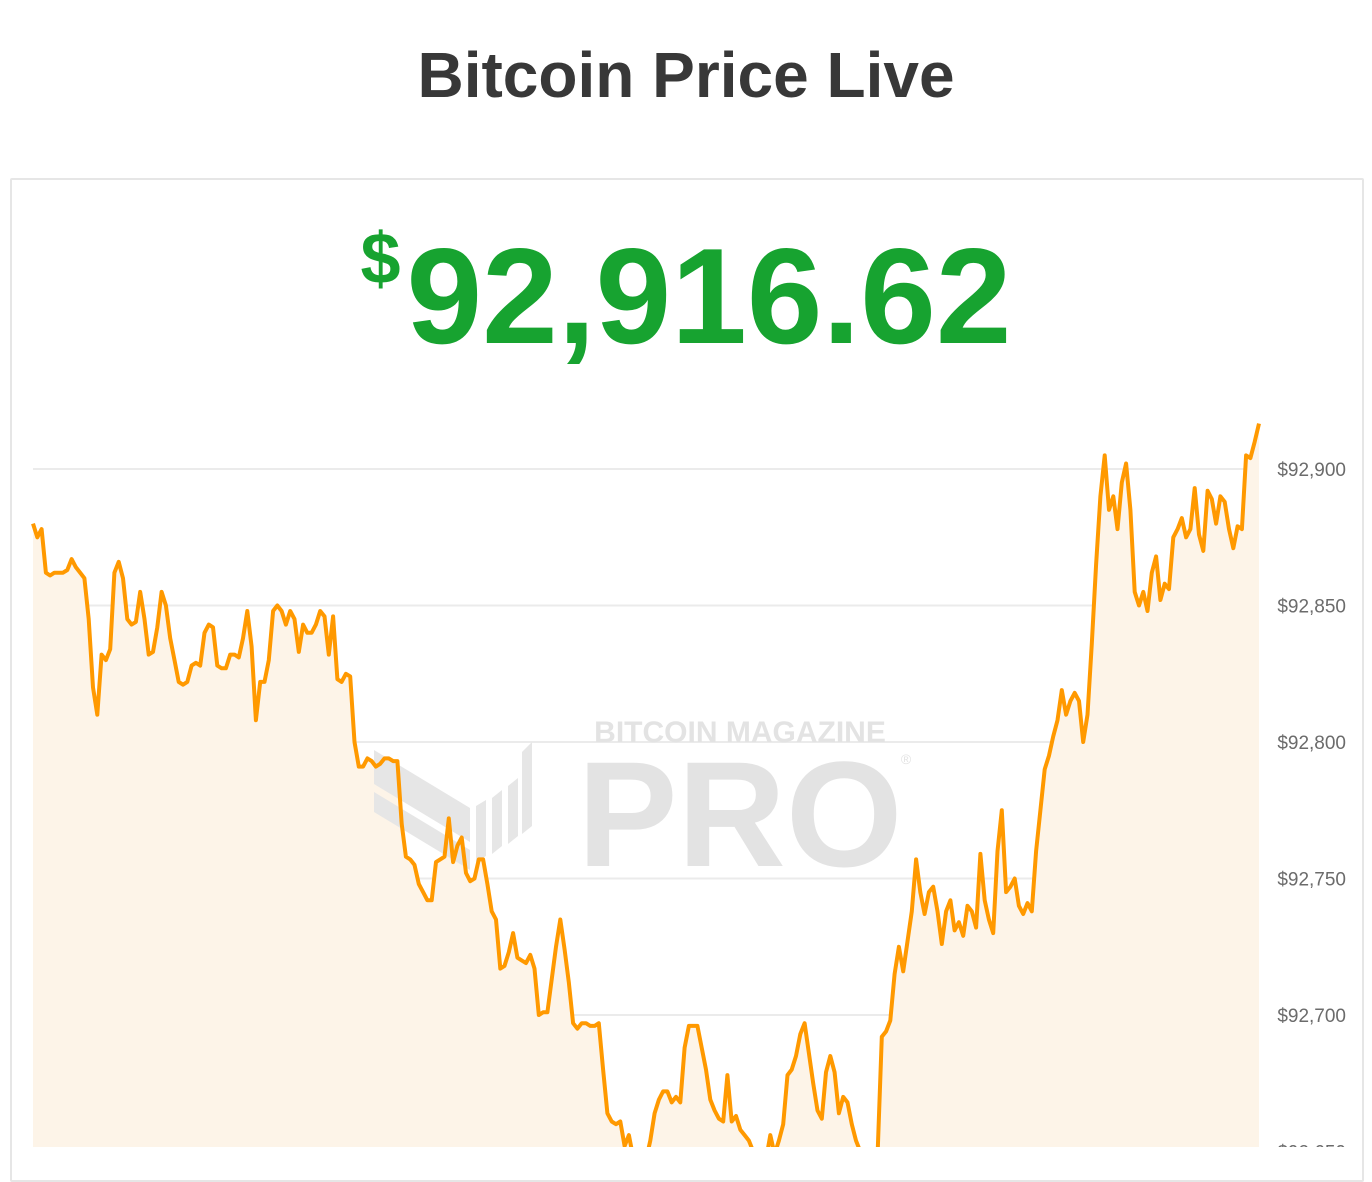  Describe the element at coordinates (380, 259) in the screenshot. I see `currency-symbol: $` at that location.